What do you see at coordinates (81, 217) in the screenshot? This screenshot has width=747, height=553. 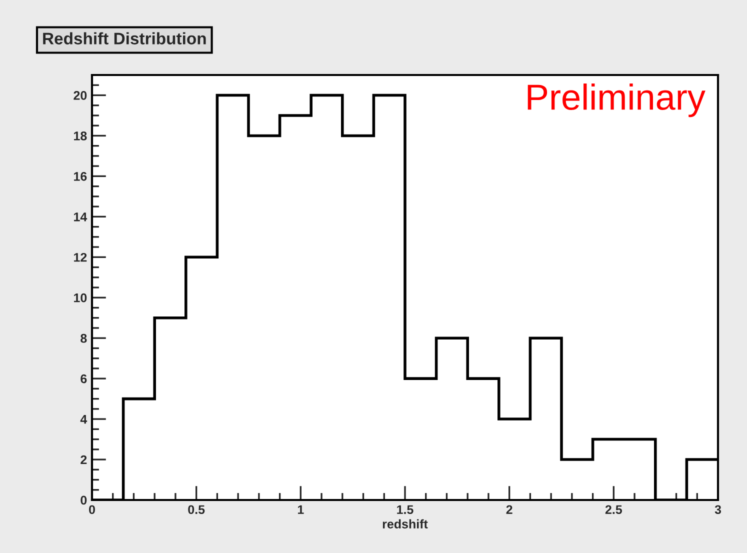 I see `y-tick-label: 14` at bounding box center [81, 217].